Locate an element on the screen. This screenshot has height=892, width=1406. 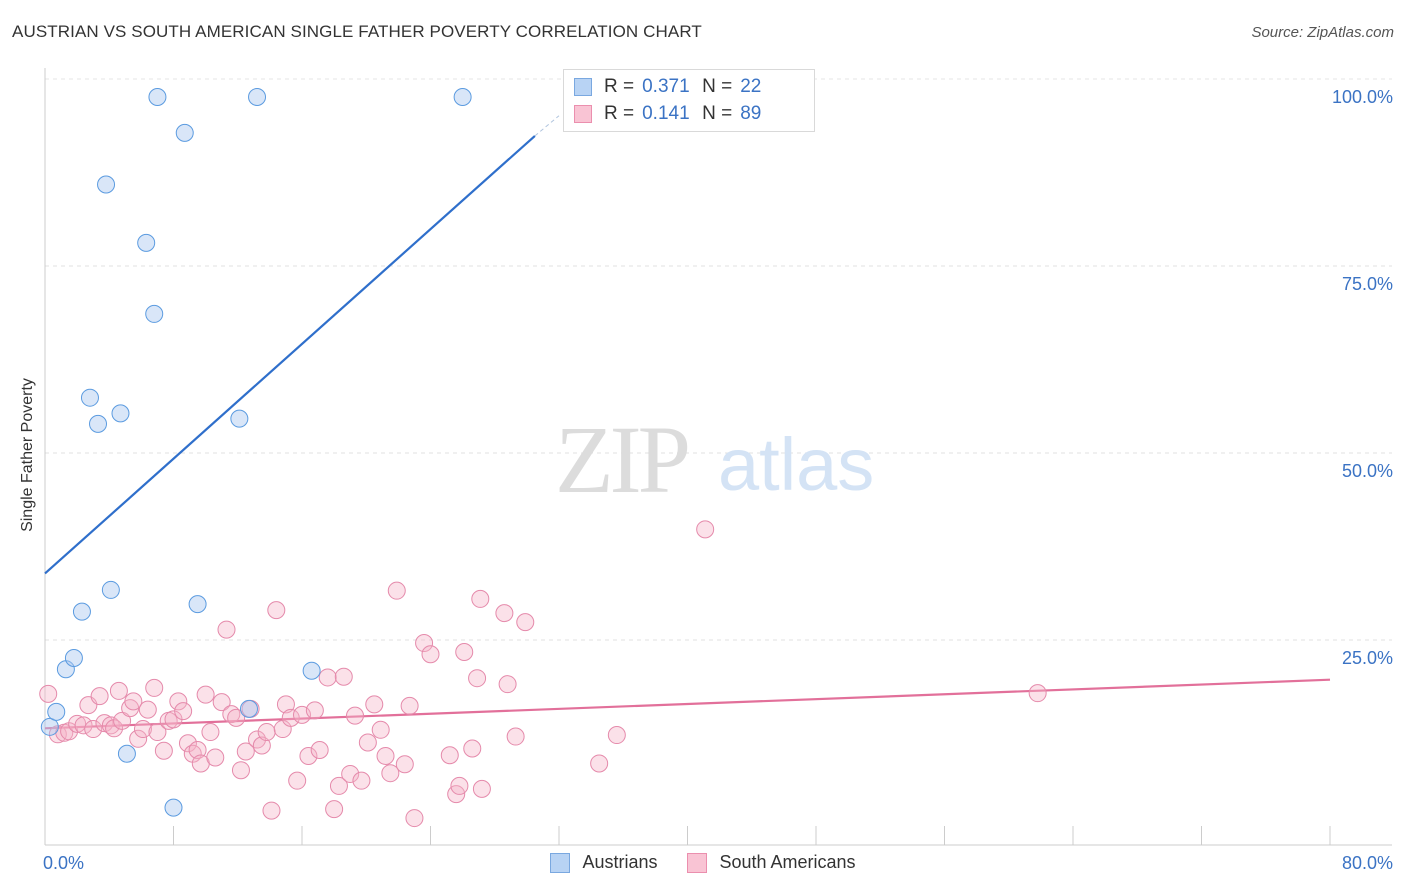
watermark-atlas: atlas is located at coordinates (796, 464).